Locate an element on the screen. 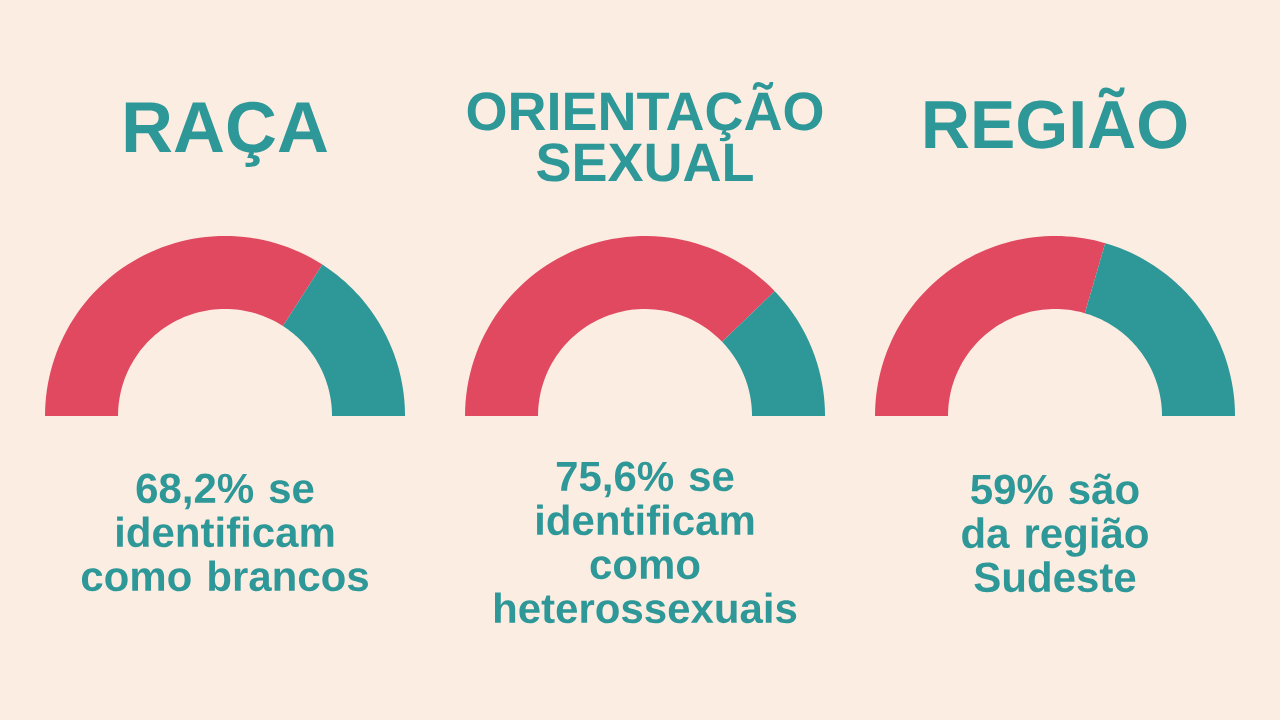  text: 68,2% se identificam como brancos is located at coordinates (224, 532).